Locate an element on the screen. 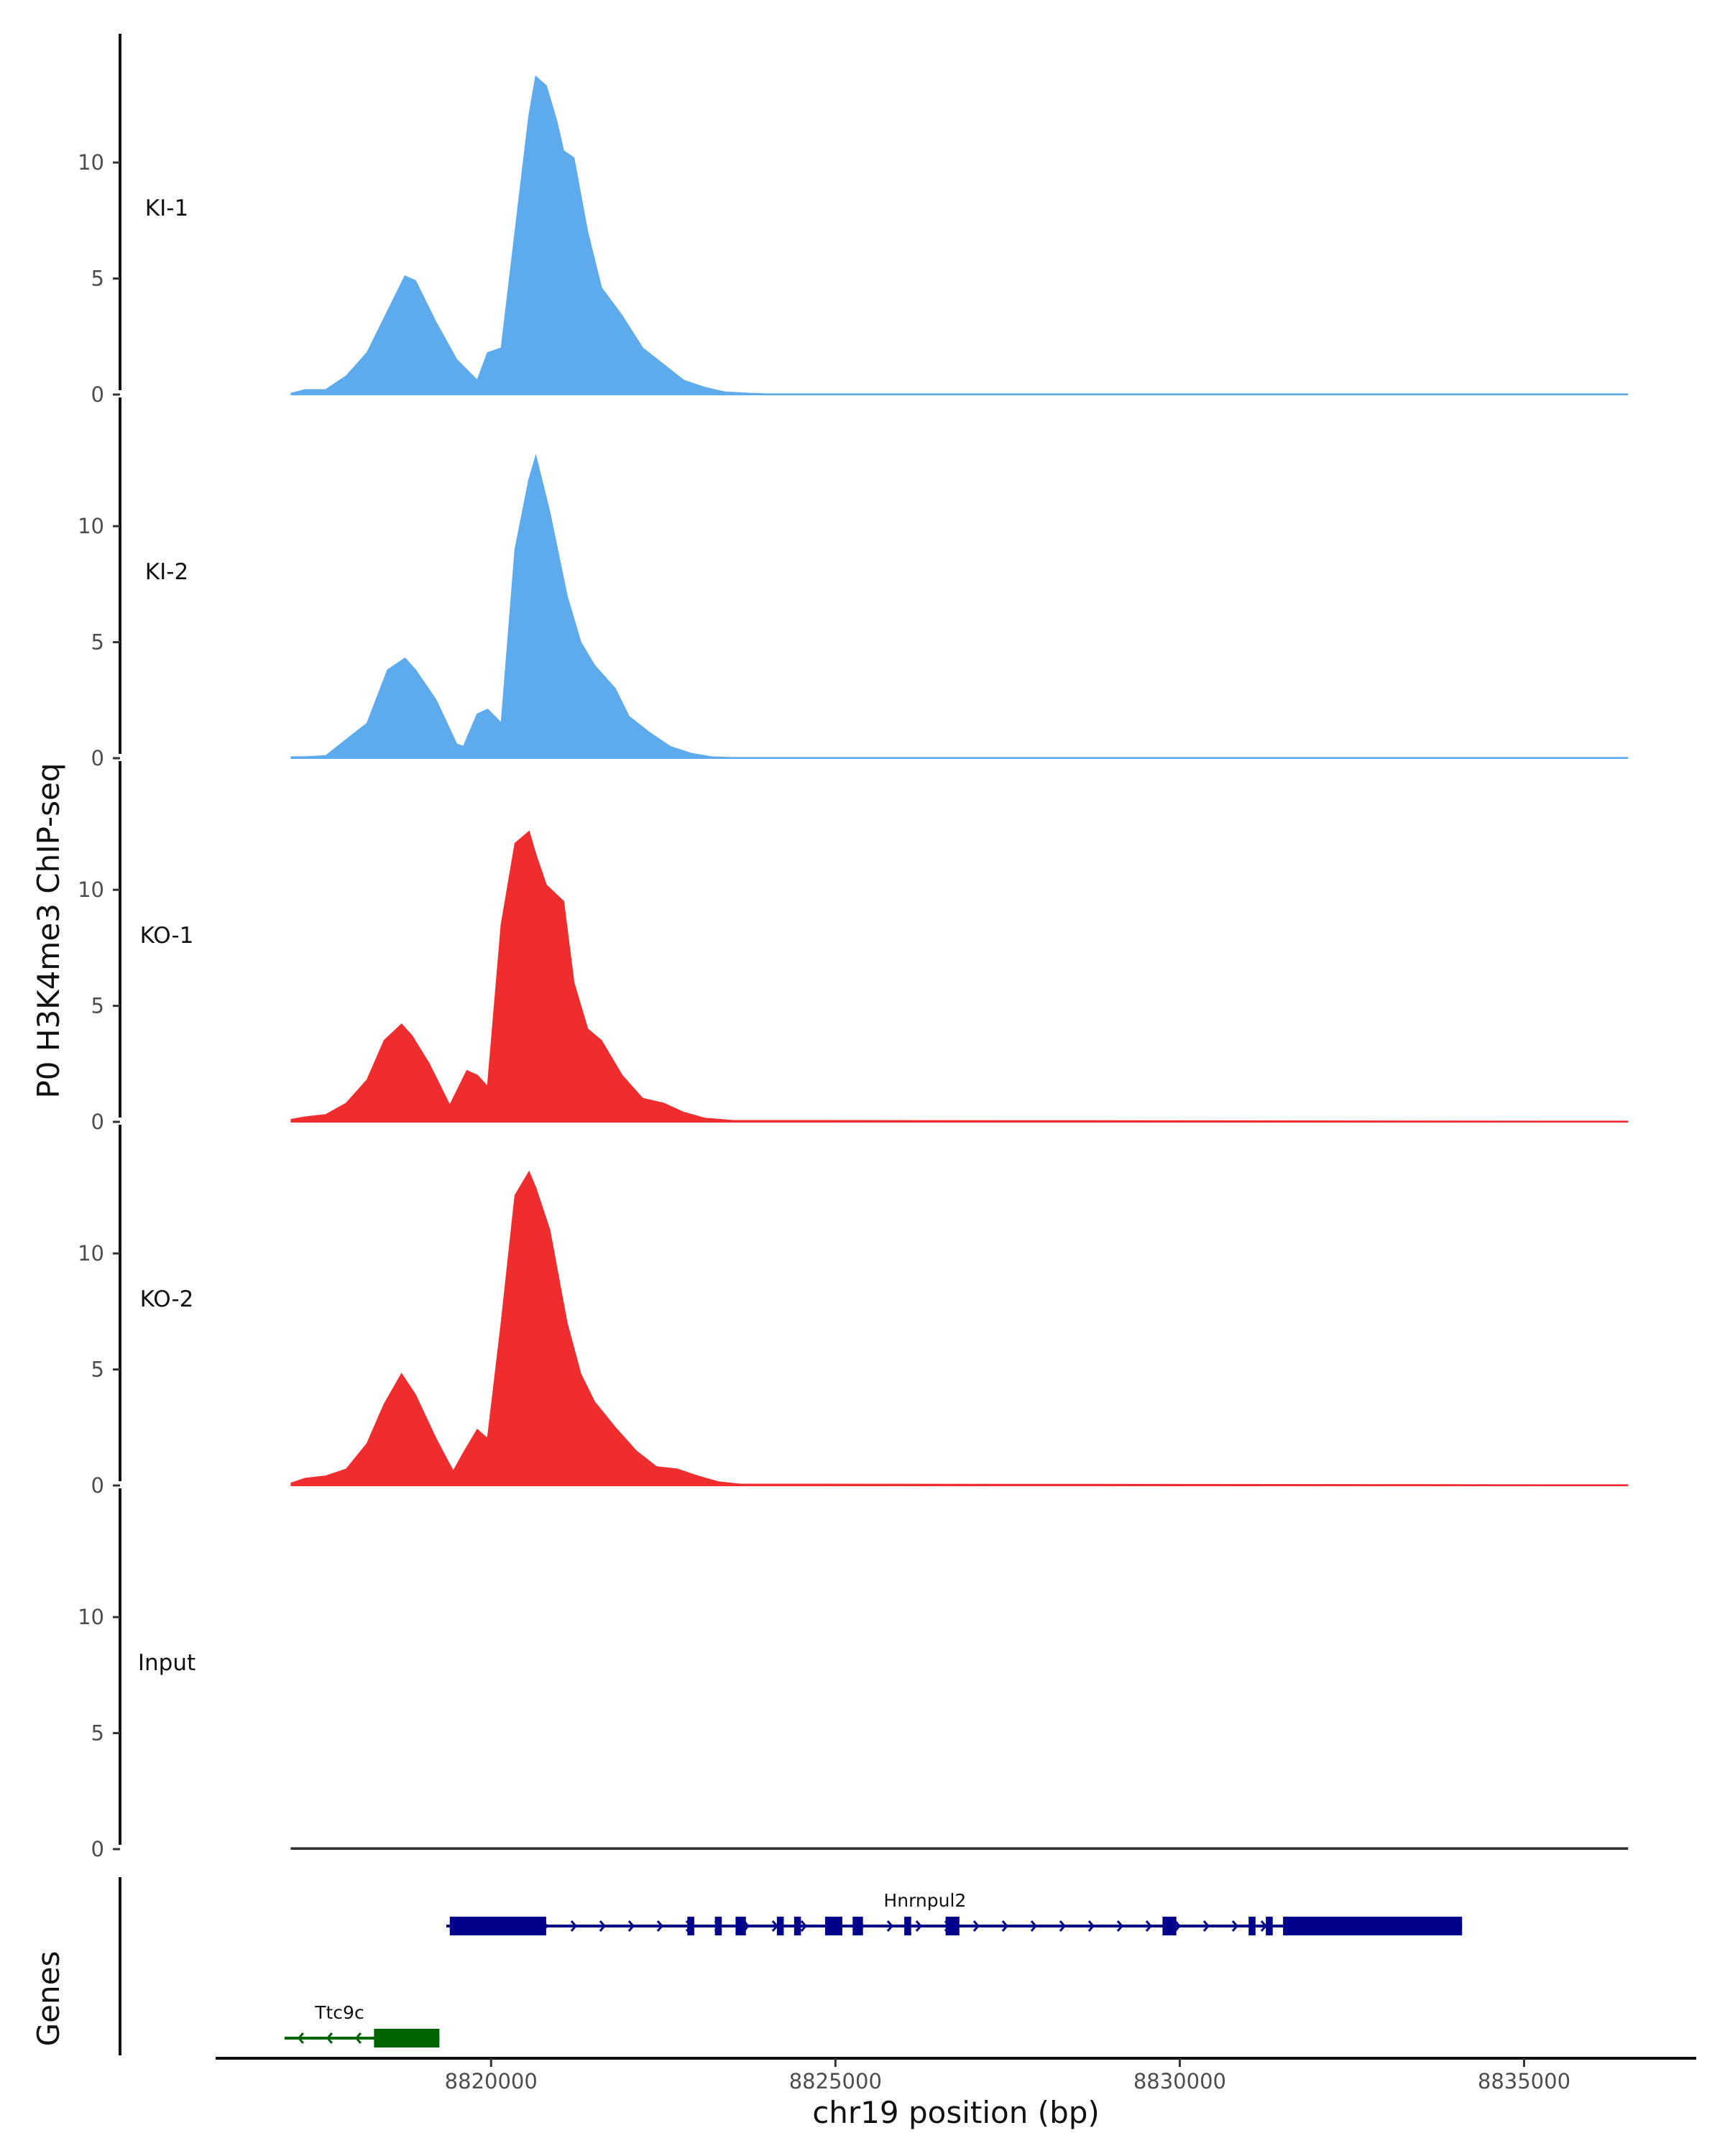 This screenshot has width=1725, height=2156. x-tick-label: 8820000 is located at coordinates (491, 2081).